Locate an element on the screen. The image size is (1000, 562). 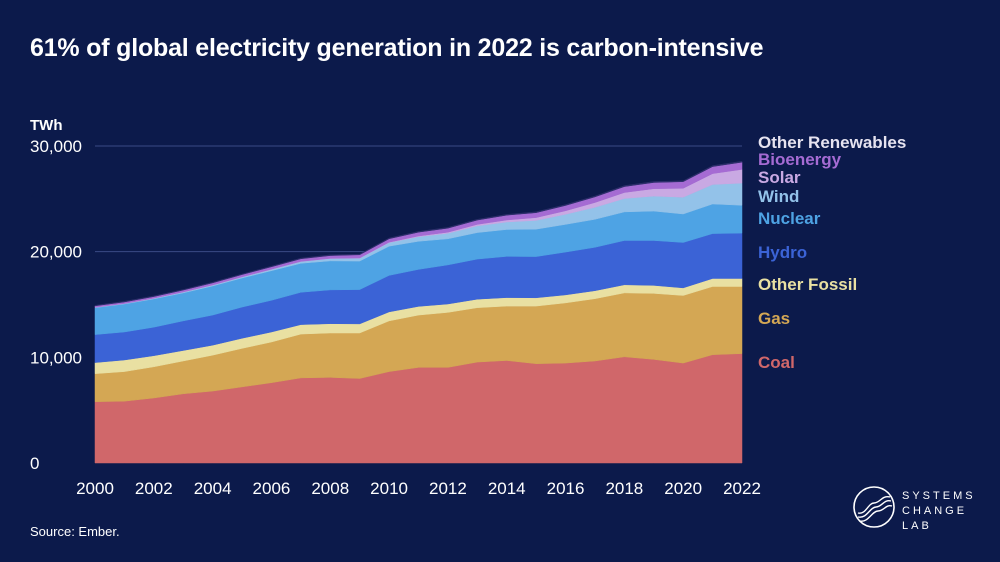
x-tick-label: 2008 is located at coordinates (330, 488).